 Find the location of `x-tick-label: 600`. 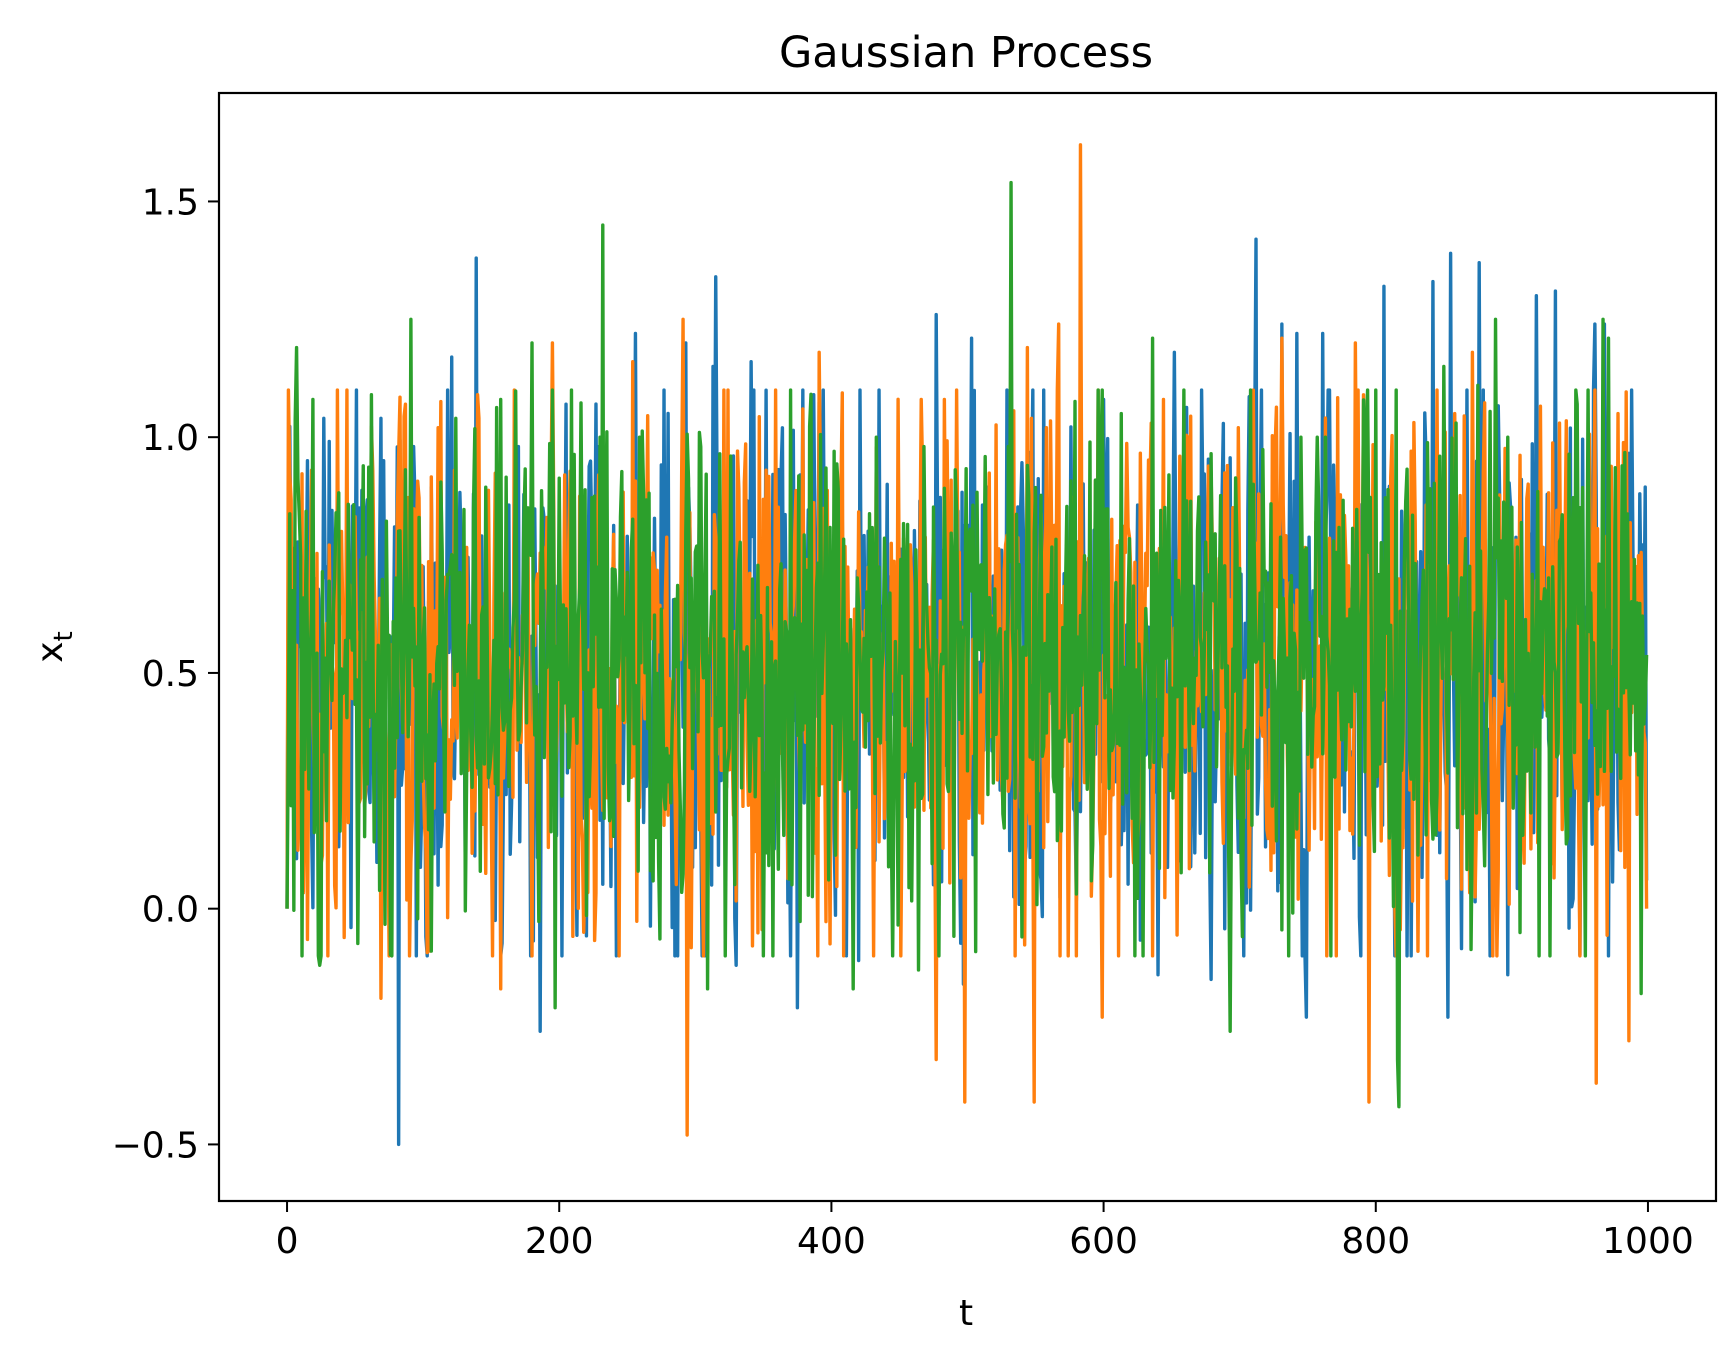

x-tick-label: 600 is located at coordinates (1103, 1241).